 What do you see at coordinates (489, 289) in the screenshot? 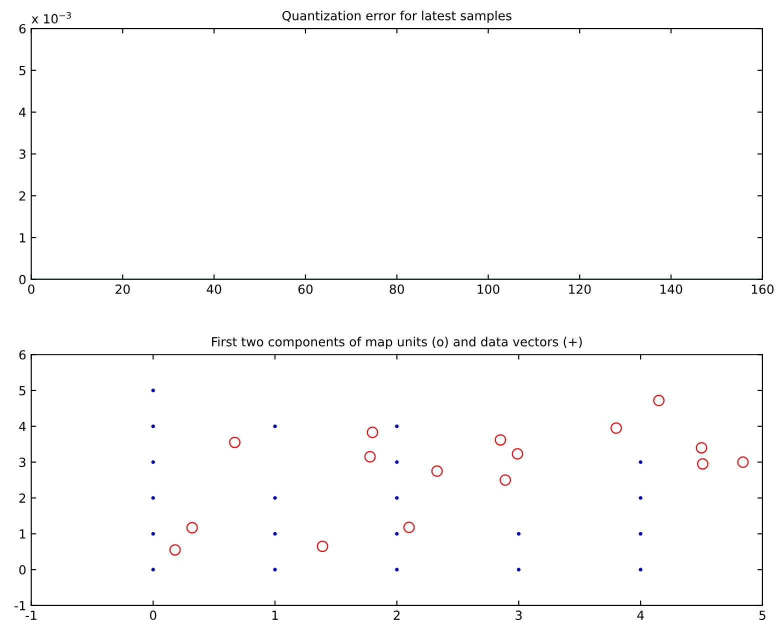
I see `x-tick-label: 100` at bounding box center [489, 289].